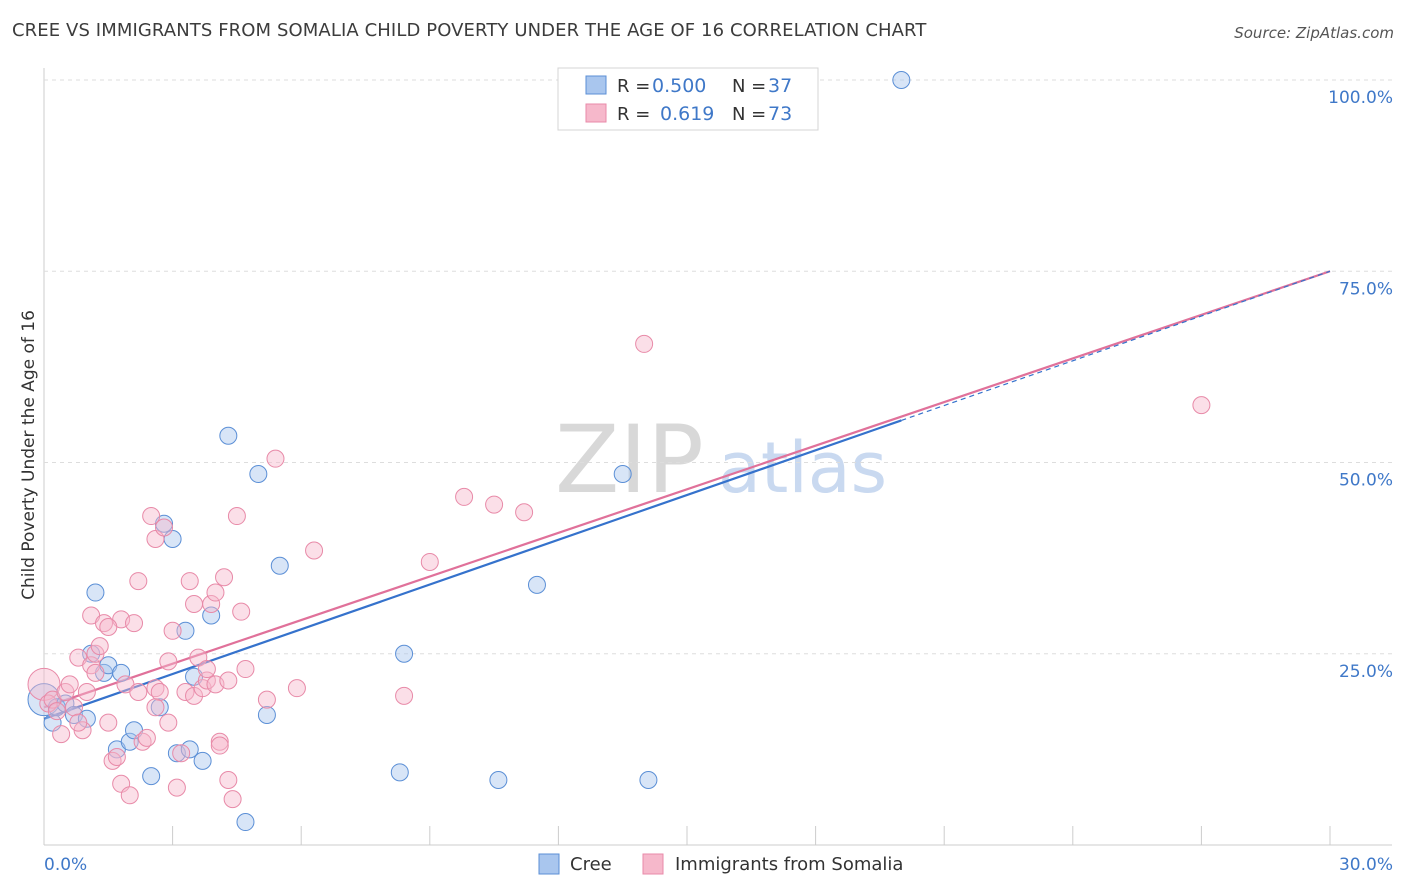 The height and width of the screenshot is (892, 1406). Describe the element at coordinates (629, 460) in the screenshot. I see `watermark-zip: ZIP` at that location.